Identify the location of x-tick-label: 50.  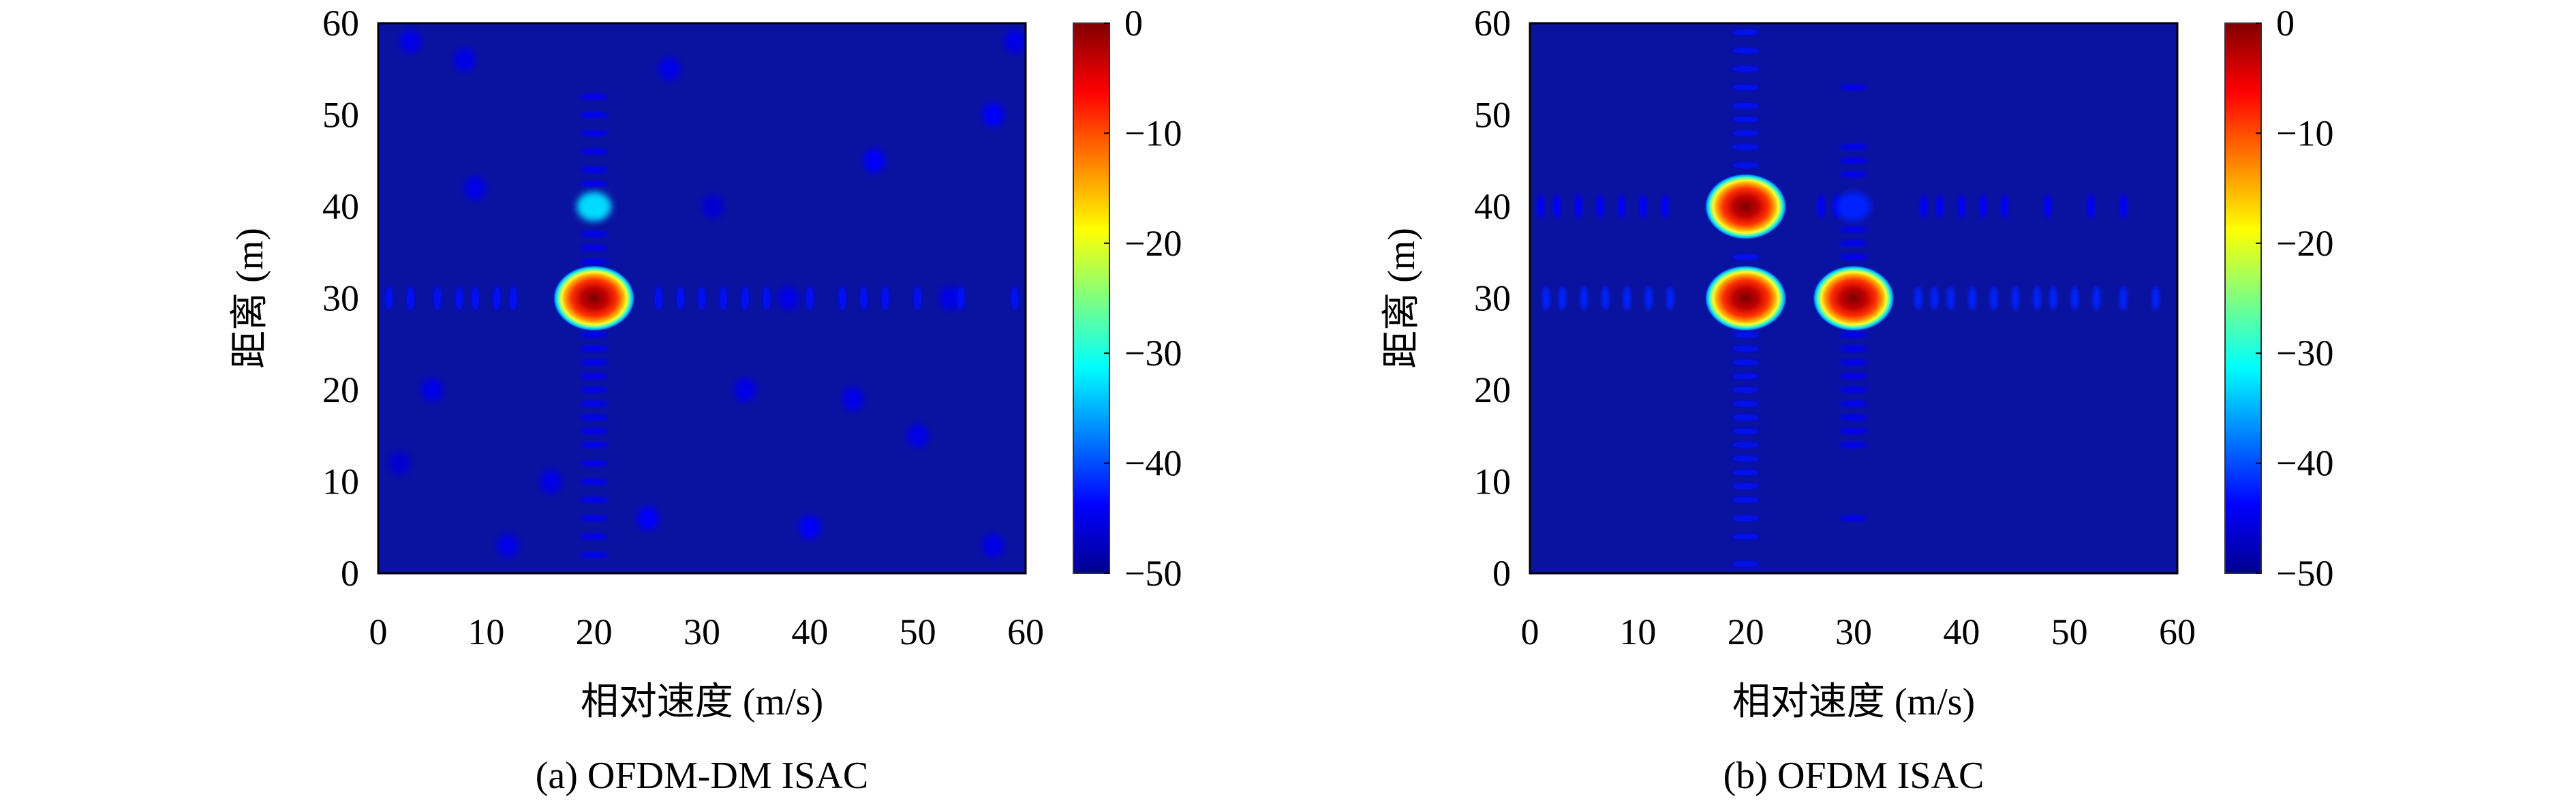
(2069, 631).